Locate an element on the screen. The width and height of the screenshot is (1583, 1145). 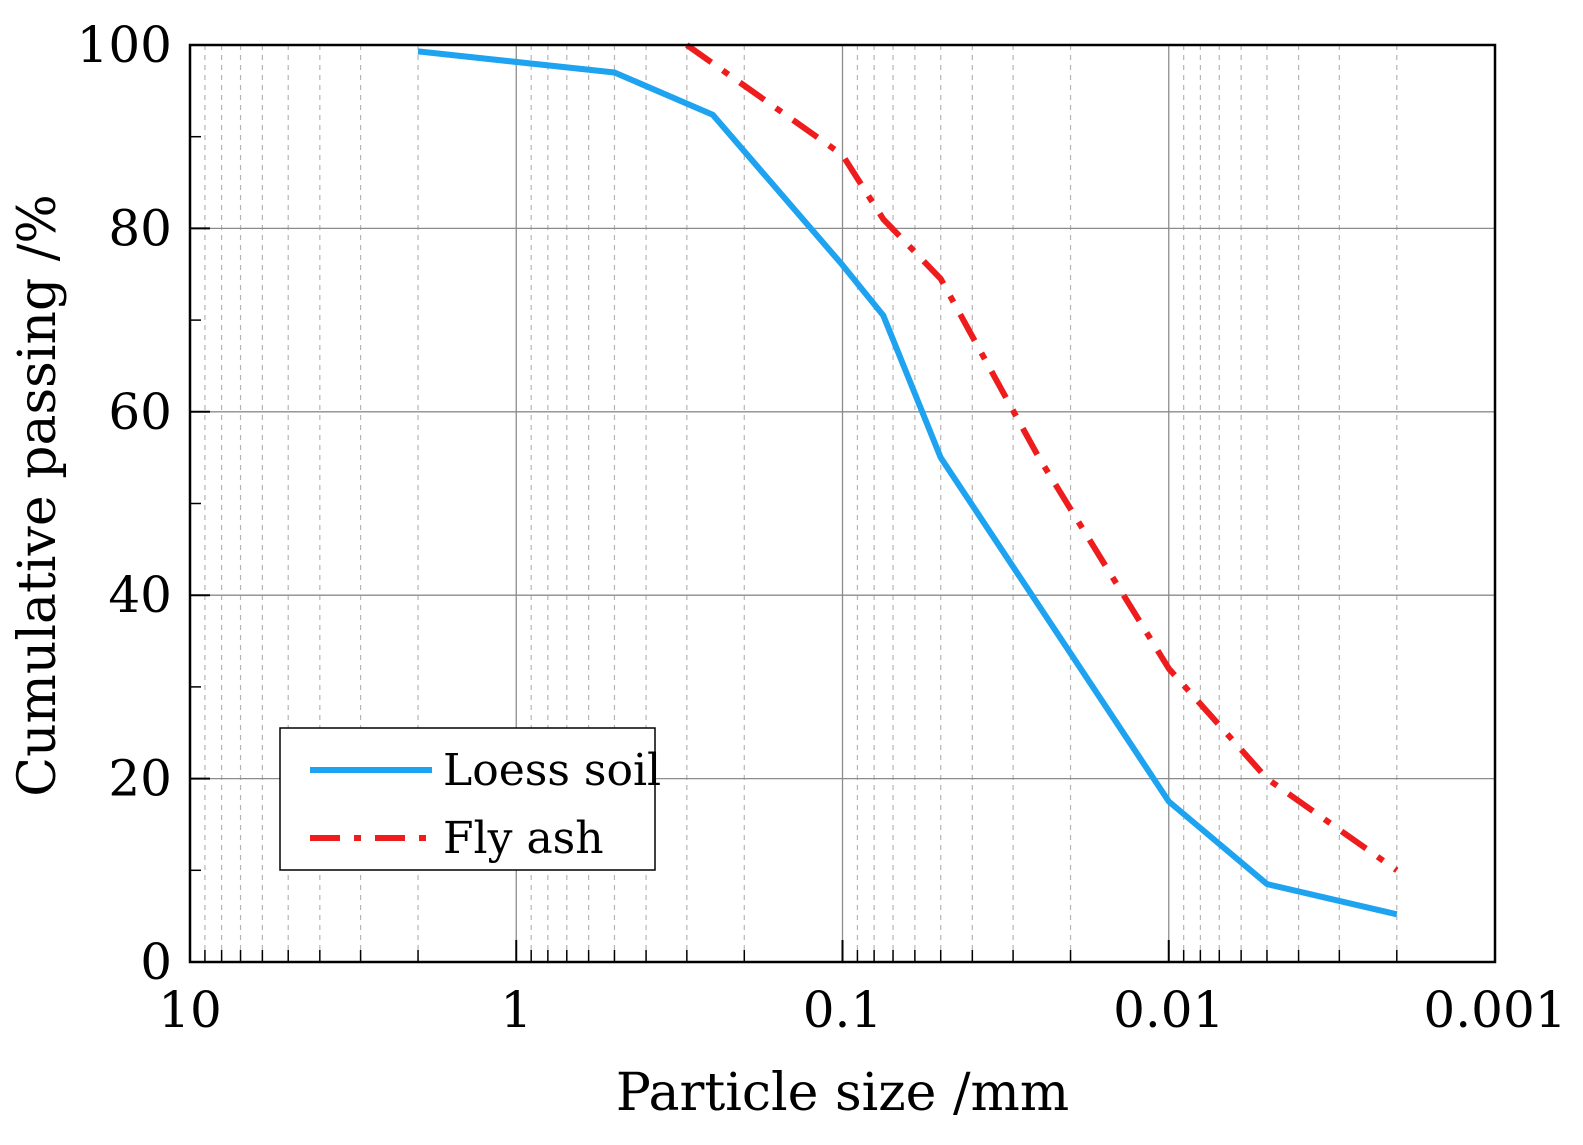
legend-box is located at coordinates (467, 799).